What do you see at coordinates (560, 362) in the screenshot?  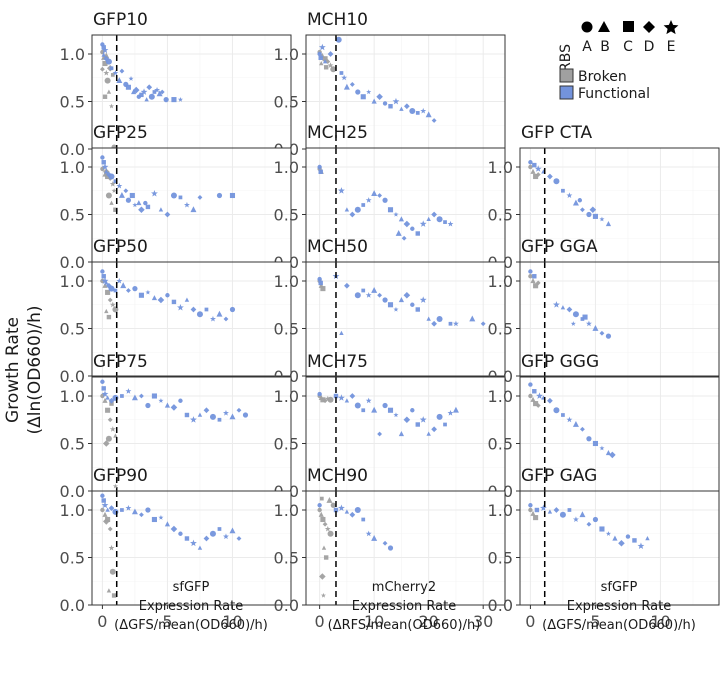 I see `panel-title: GFP GGG` at bounding box center [560, 362].